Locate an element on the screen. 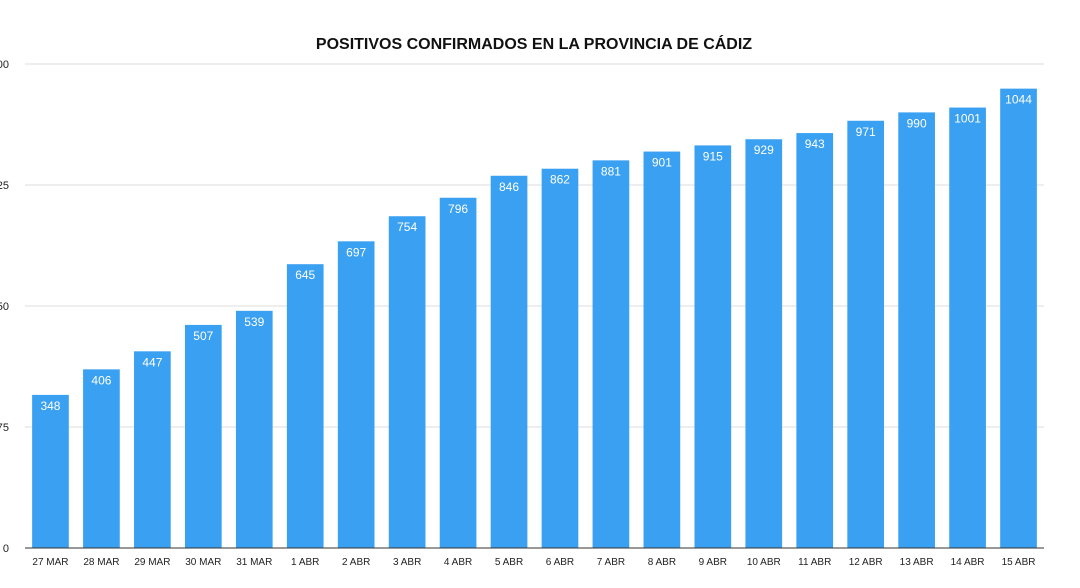 The image size is (1080, 588). x-tick-label: 5 ABR is located at coordinates (509, 562).